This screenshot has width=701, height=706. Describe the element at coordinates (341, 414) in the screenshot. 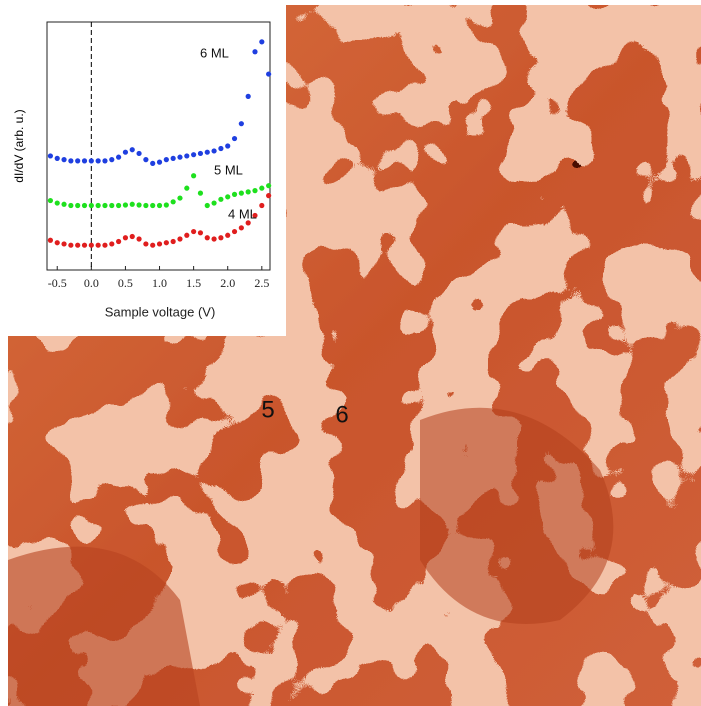

I see `layer-label: 6` at that location.